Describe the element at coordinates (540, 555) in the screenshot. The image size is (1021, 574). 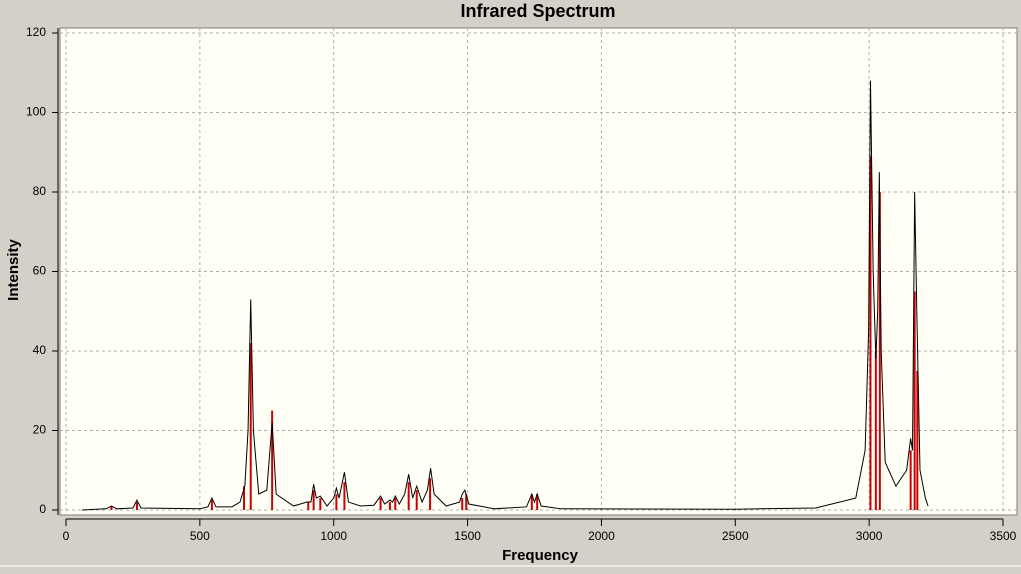
I see `x-axis-title: Frequency` at that location.